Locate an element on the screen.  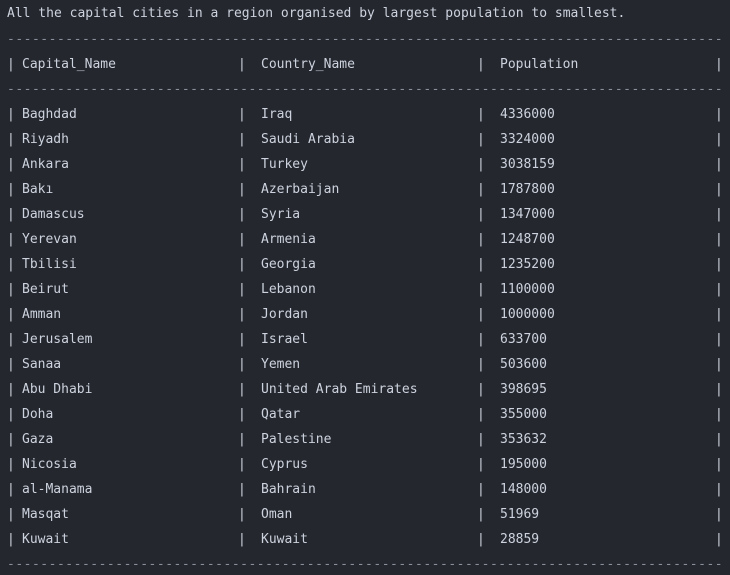
cell-population: 1235200 is located at coordinates (527, 264).